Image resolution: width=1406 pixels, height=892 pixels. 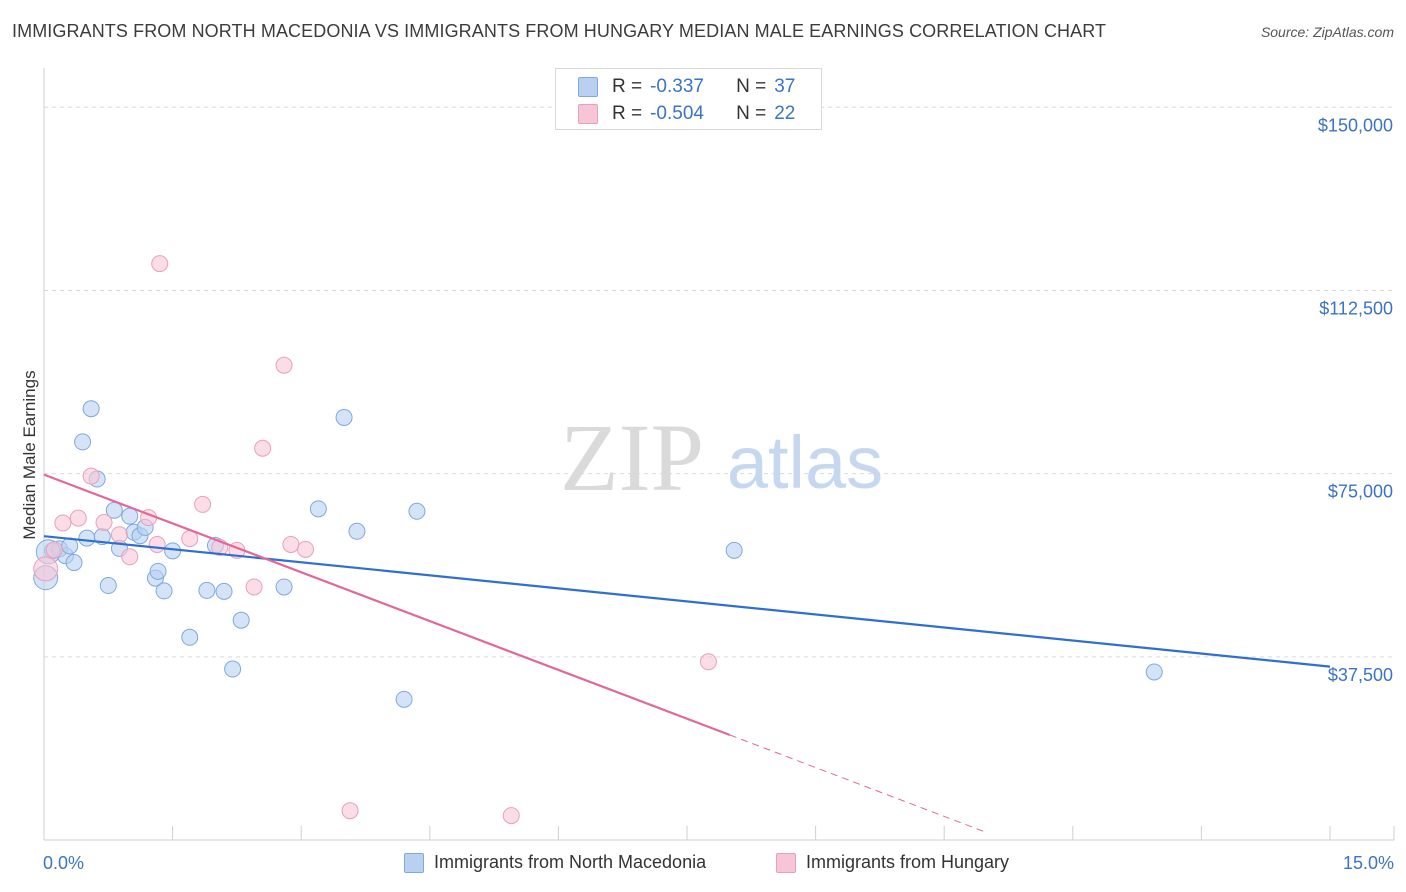 I want to click on y-tick-label: $150,000, so click(x=1355, y=125).